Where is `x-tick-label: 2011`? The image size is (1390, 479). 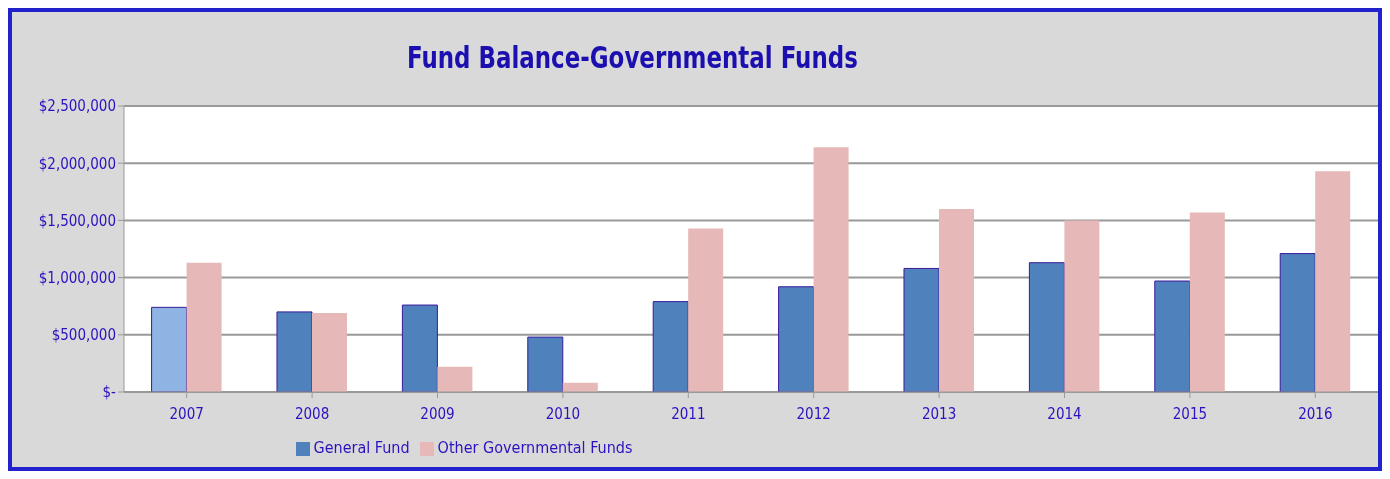
x-tick-label: 2011 is located at coordinates (688, 413).